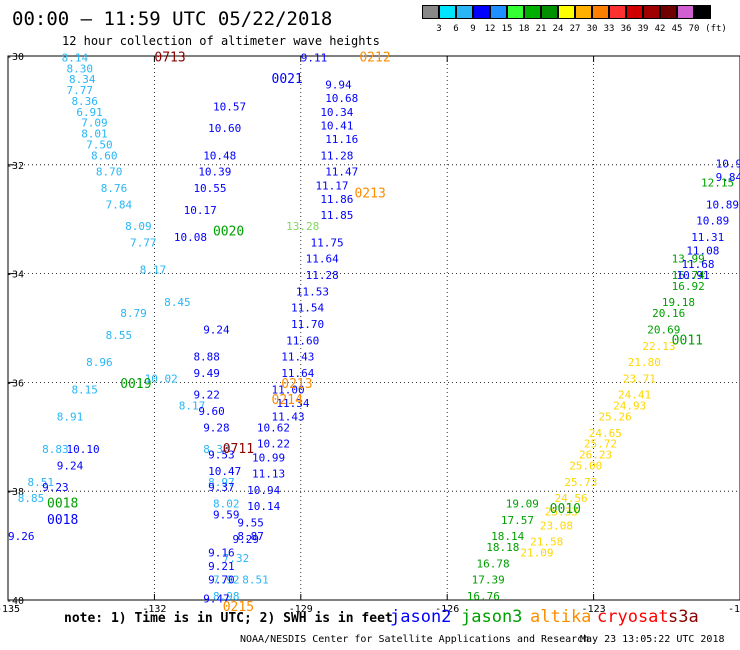 The height and width of the screenshot is (650, 740). I want to click on y-tick-label: -34, so click(15, 275).